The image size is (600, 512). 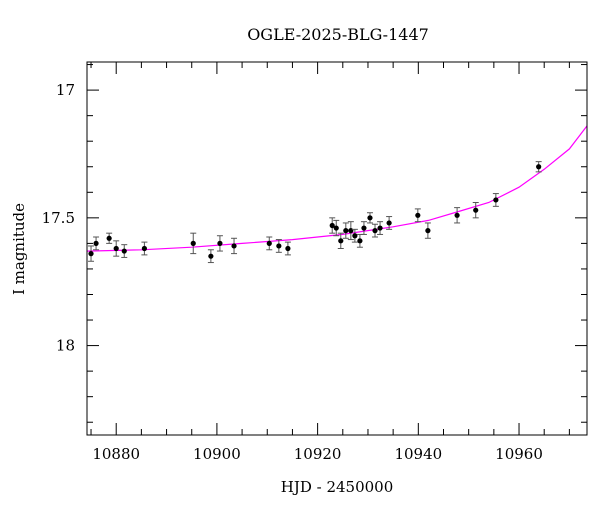 I want to click on x-tick-label: 10920, so click(x=318, y=454).